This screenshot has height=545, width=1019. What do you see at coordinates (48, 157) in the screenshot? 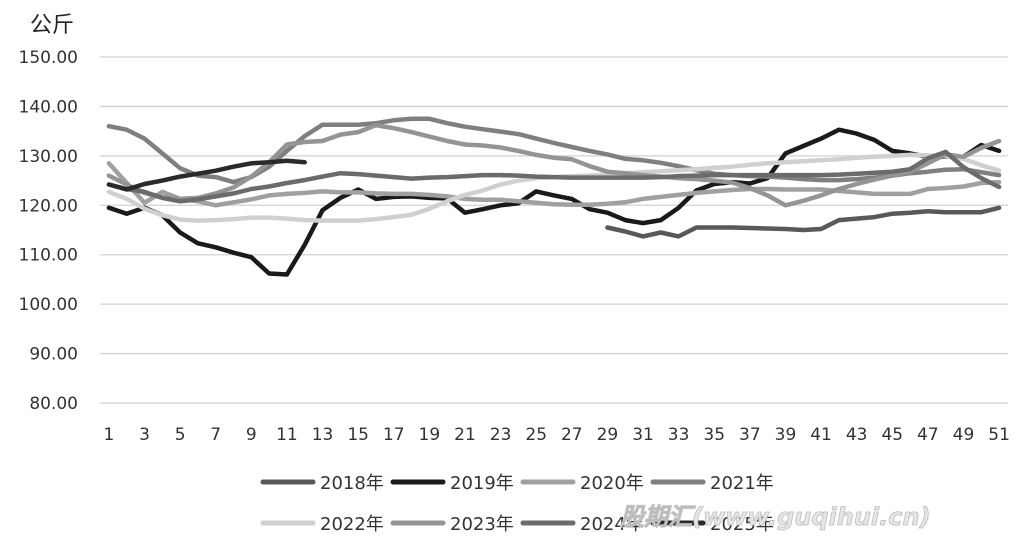
I see `y-tick-label: 130.00` at bounding box center [48, 157].